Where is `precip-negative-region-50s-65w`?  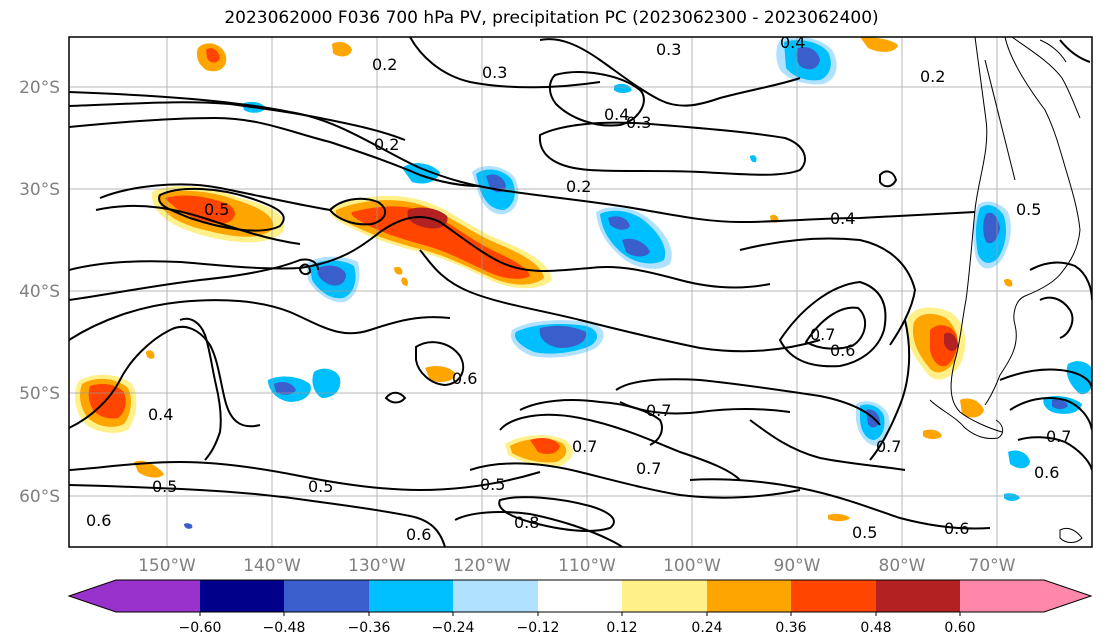
precip-negative-region-50s-65w is located at coordinates (1050, 415).